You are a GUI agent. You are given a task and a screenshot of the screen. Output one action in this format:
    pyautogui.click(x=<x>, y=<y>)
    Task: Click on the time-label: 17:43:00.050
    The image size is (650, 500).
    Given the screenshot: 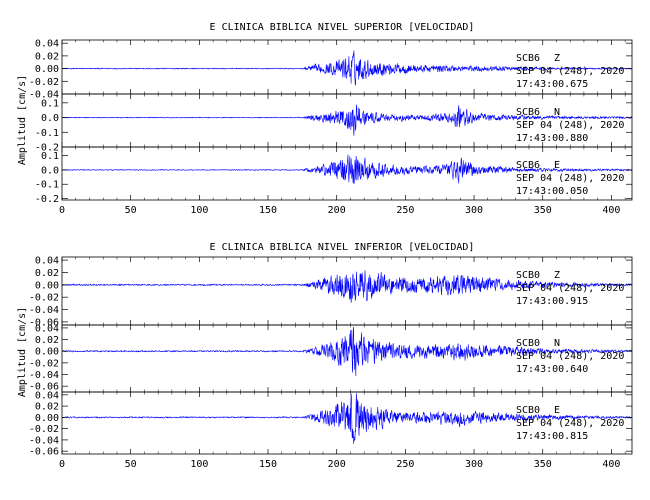 What is the action you would take?
    pyautogui.click(x=552, y=191)
    